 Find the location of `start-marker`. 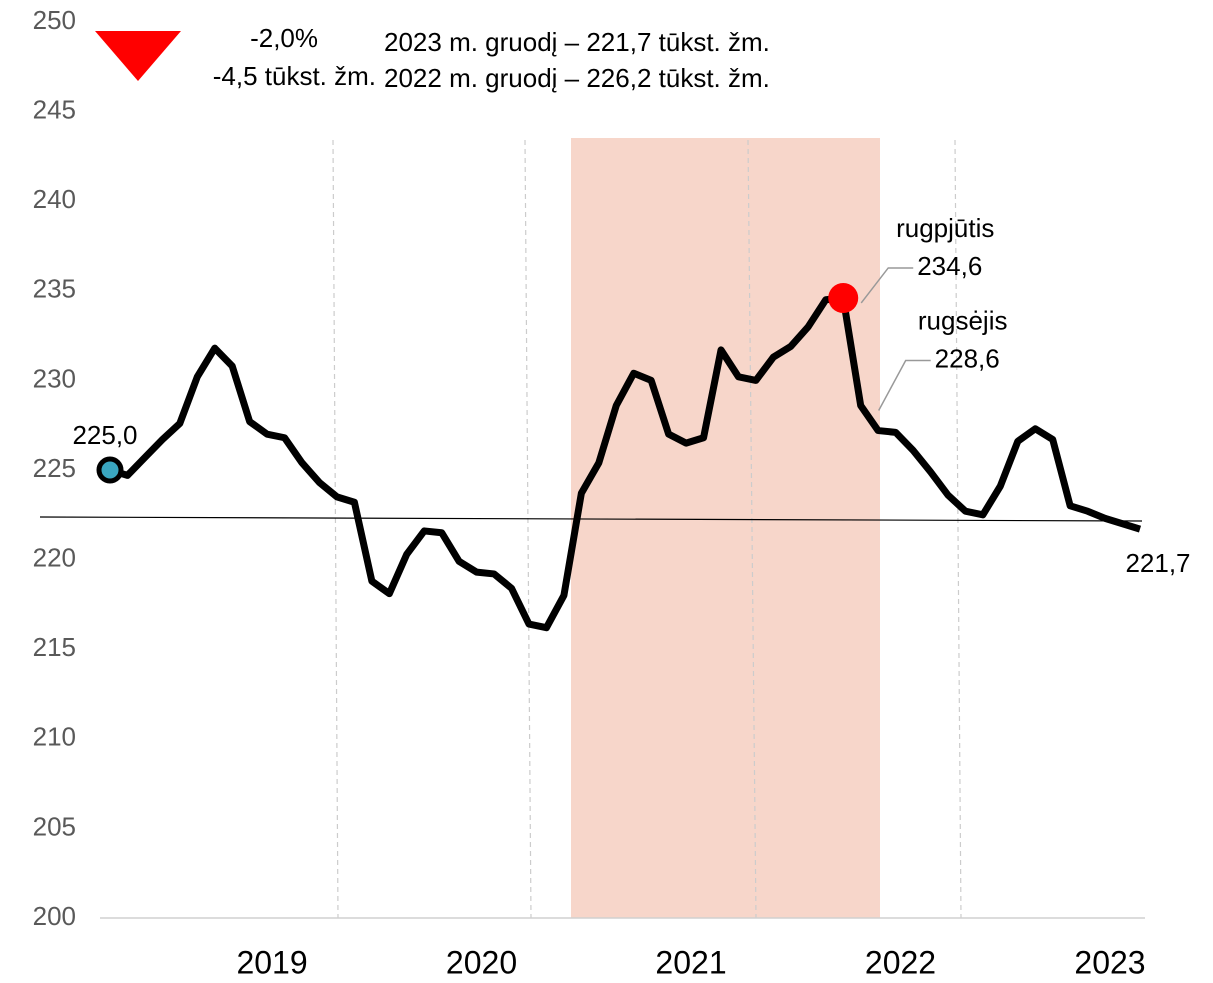

start-marker is located at coordinates (110, 470).